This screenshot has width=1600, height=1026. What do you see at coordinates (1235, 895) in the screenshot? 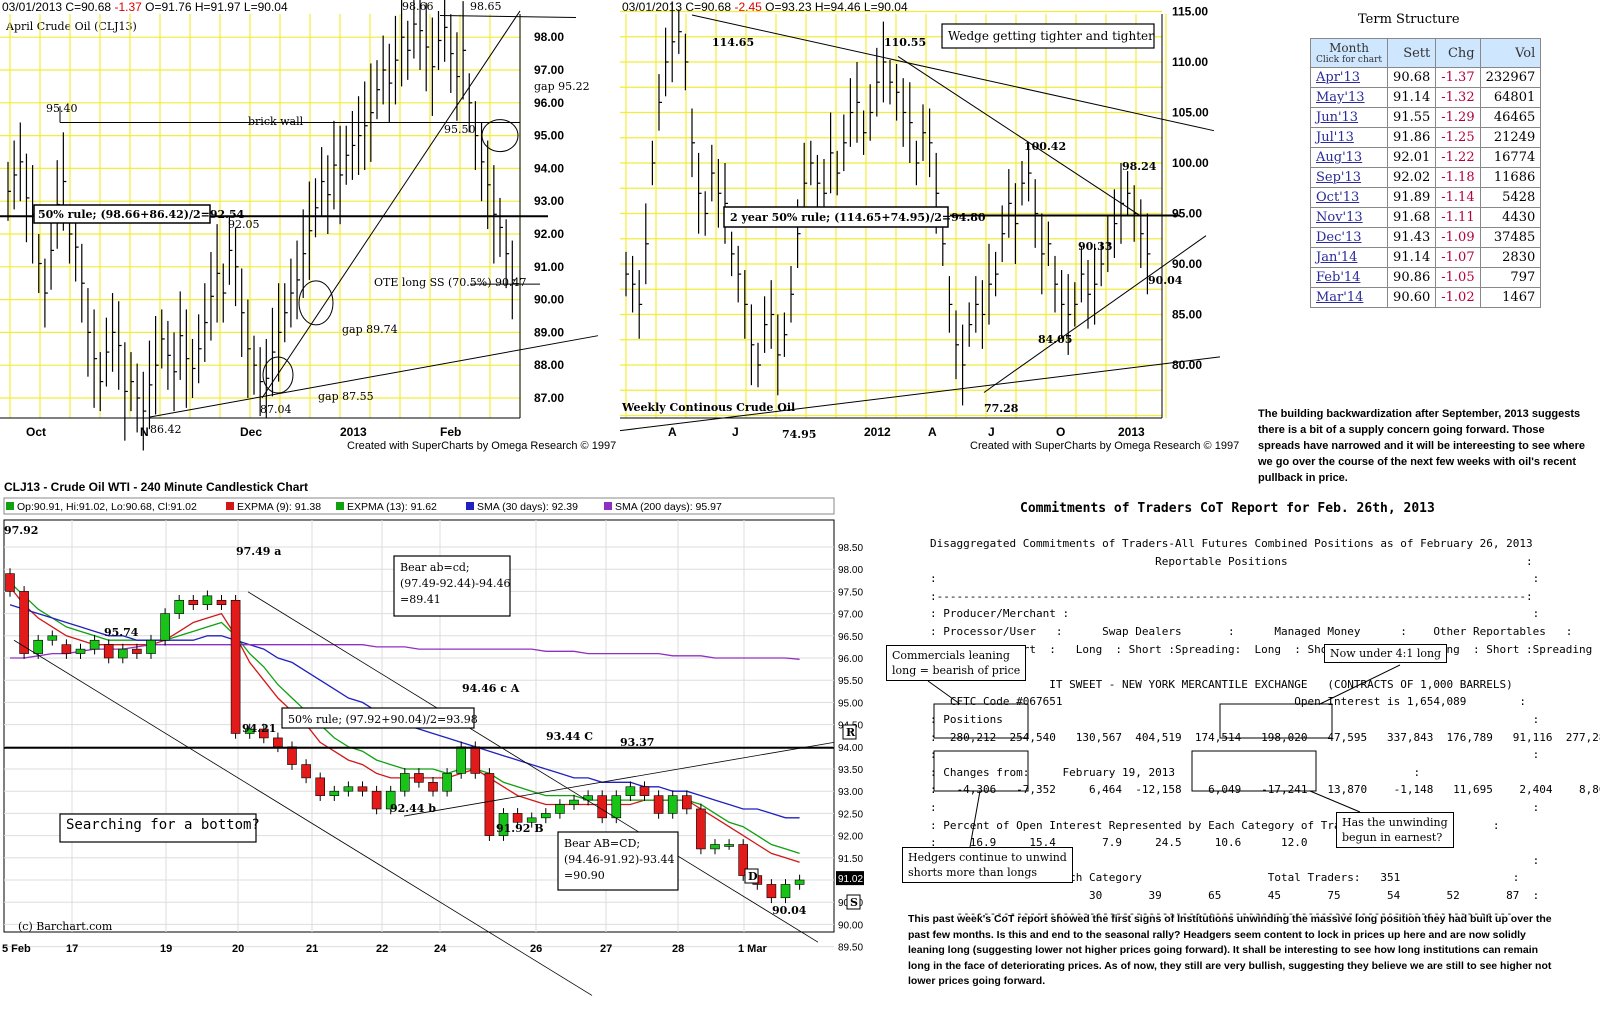
I see `cot-line: 30 39 65 45 75 54 52 87 :` at bounding box center [1235, 895].